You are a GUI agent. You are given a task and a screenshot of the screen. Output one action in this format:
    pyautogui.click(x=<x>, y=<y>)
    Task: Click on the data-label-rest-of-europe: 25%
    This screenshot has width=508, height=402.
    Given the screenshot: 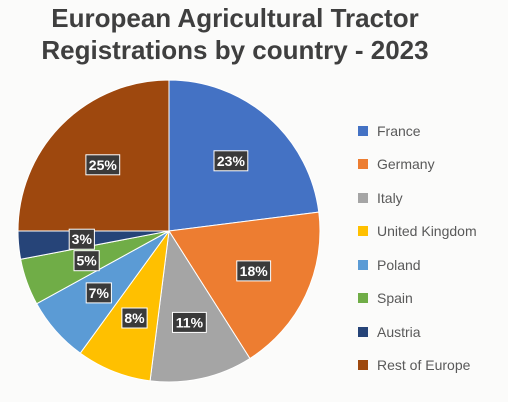 What is the action you would take?
    pyautogui.click(x=103, y=165)
    